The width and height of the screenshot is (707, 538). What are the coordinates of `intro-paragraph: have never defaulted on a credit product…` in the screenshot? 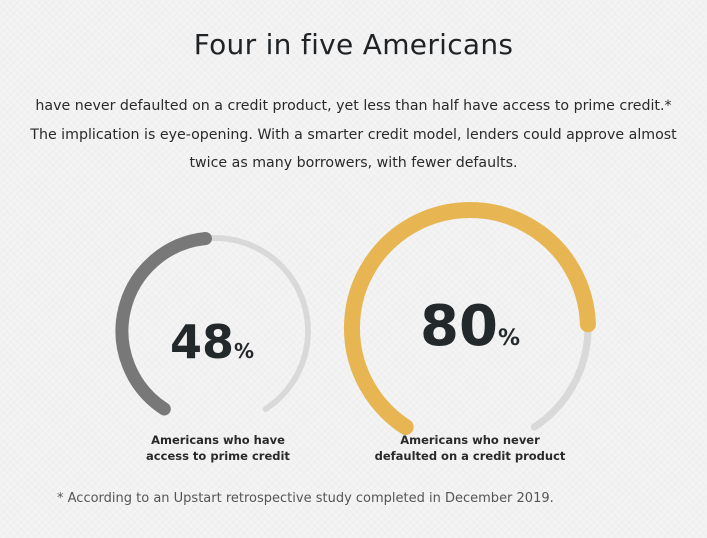 It's located at (353, 134).